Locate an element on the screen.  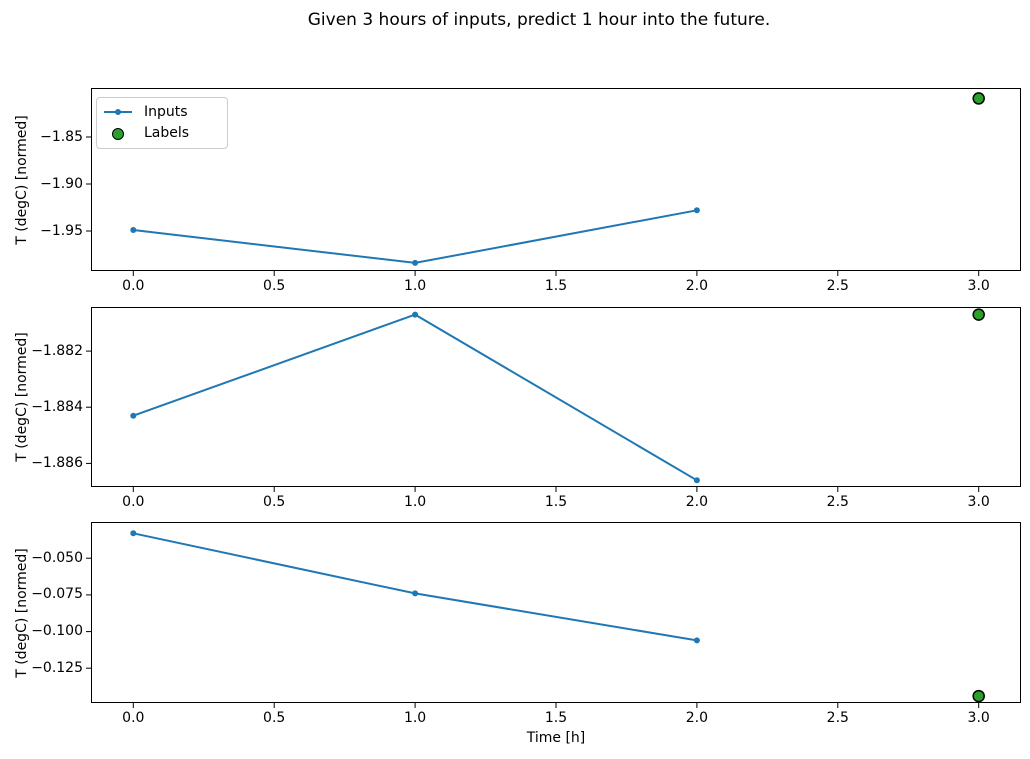
legend-circle-sample is located at coordinates (118, 133).